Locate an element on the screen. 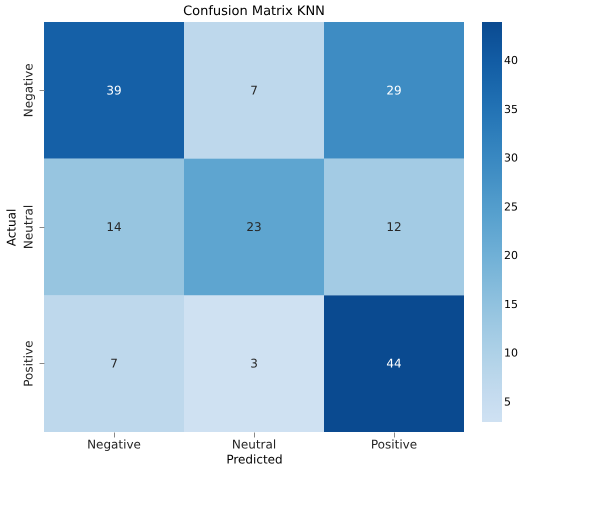  color-bar-label: 5 is located at coordinates (507, 401).